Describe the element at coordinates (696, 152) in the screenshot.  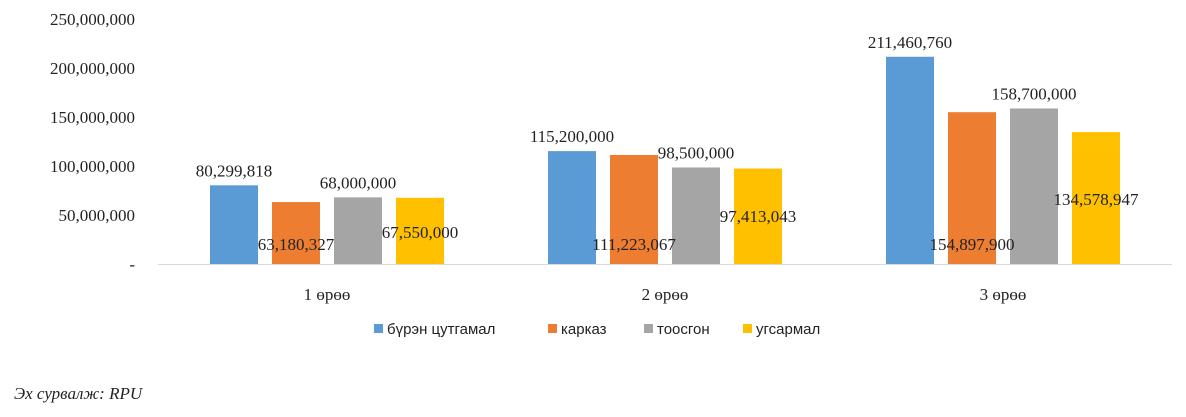
I see `data-label: 98,500,000` at that location.